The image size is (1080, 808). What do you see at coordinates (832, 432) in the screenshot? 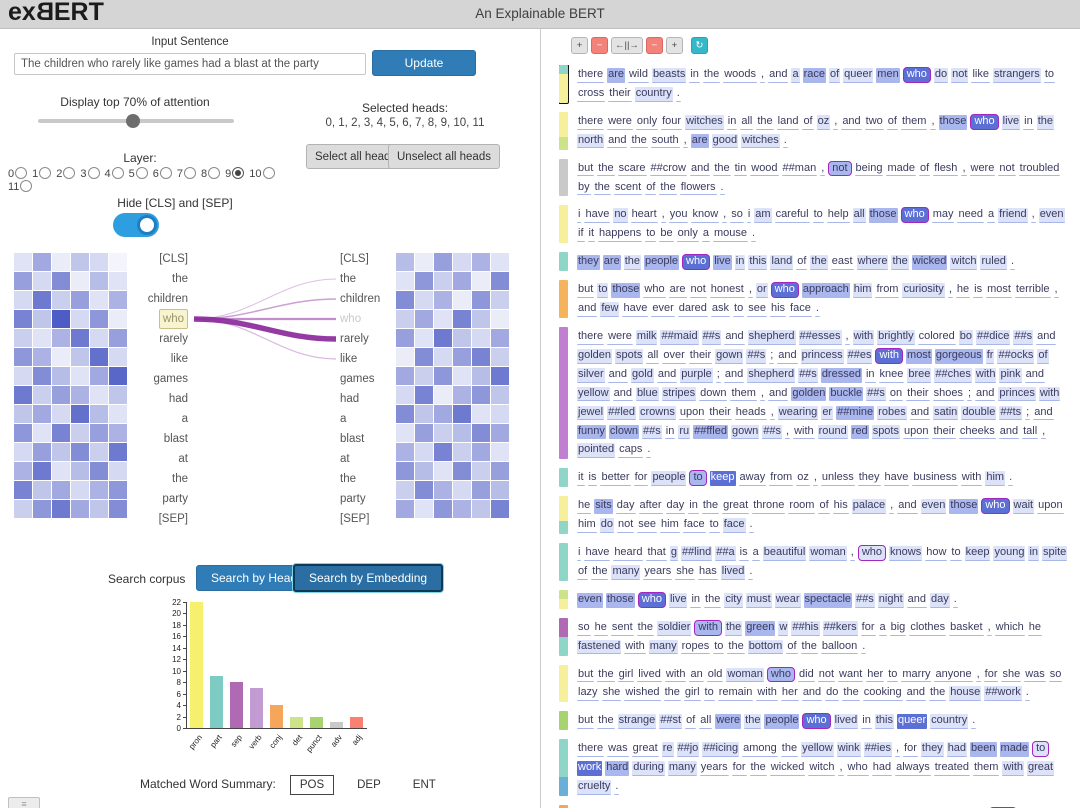
I see `corpus-token: round` at bounding box center [832, 432].